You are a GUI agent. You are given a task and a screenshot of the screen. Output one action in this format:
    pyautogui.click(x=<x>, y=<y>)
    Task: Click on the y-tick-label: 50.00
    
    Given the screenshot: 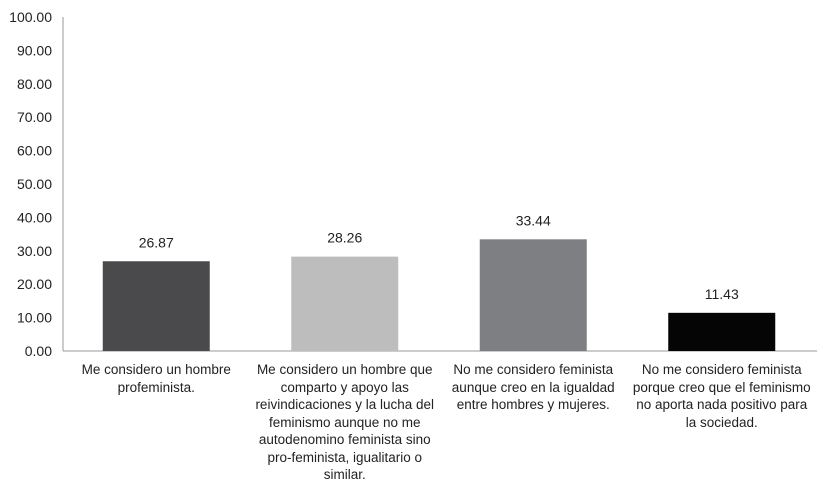 What is the action you would take?
    pyautogui.click(x=34, y=184)
    